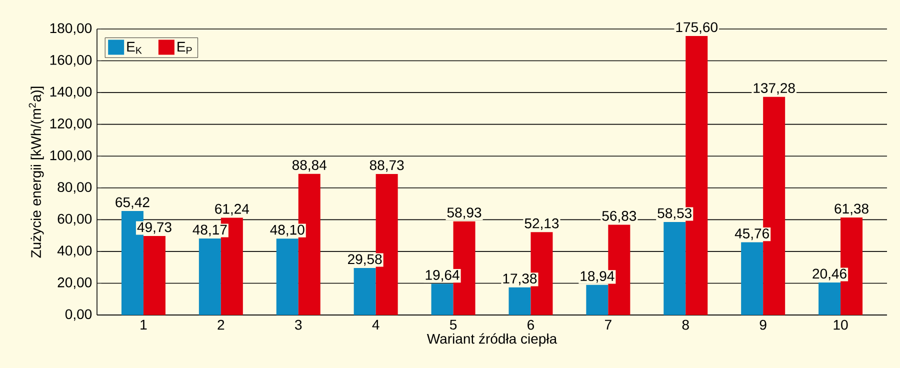 This screenshot has width=900, height=368. Describe the element at coordinates (232, 210) in the screenshot. I see `data-label: 61,24` at that location.